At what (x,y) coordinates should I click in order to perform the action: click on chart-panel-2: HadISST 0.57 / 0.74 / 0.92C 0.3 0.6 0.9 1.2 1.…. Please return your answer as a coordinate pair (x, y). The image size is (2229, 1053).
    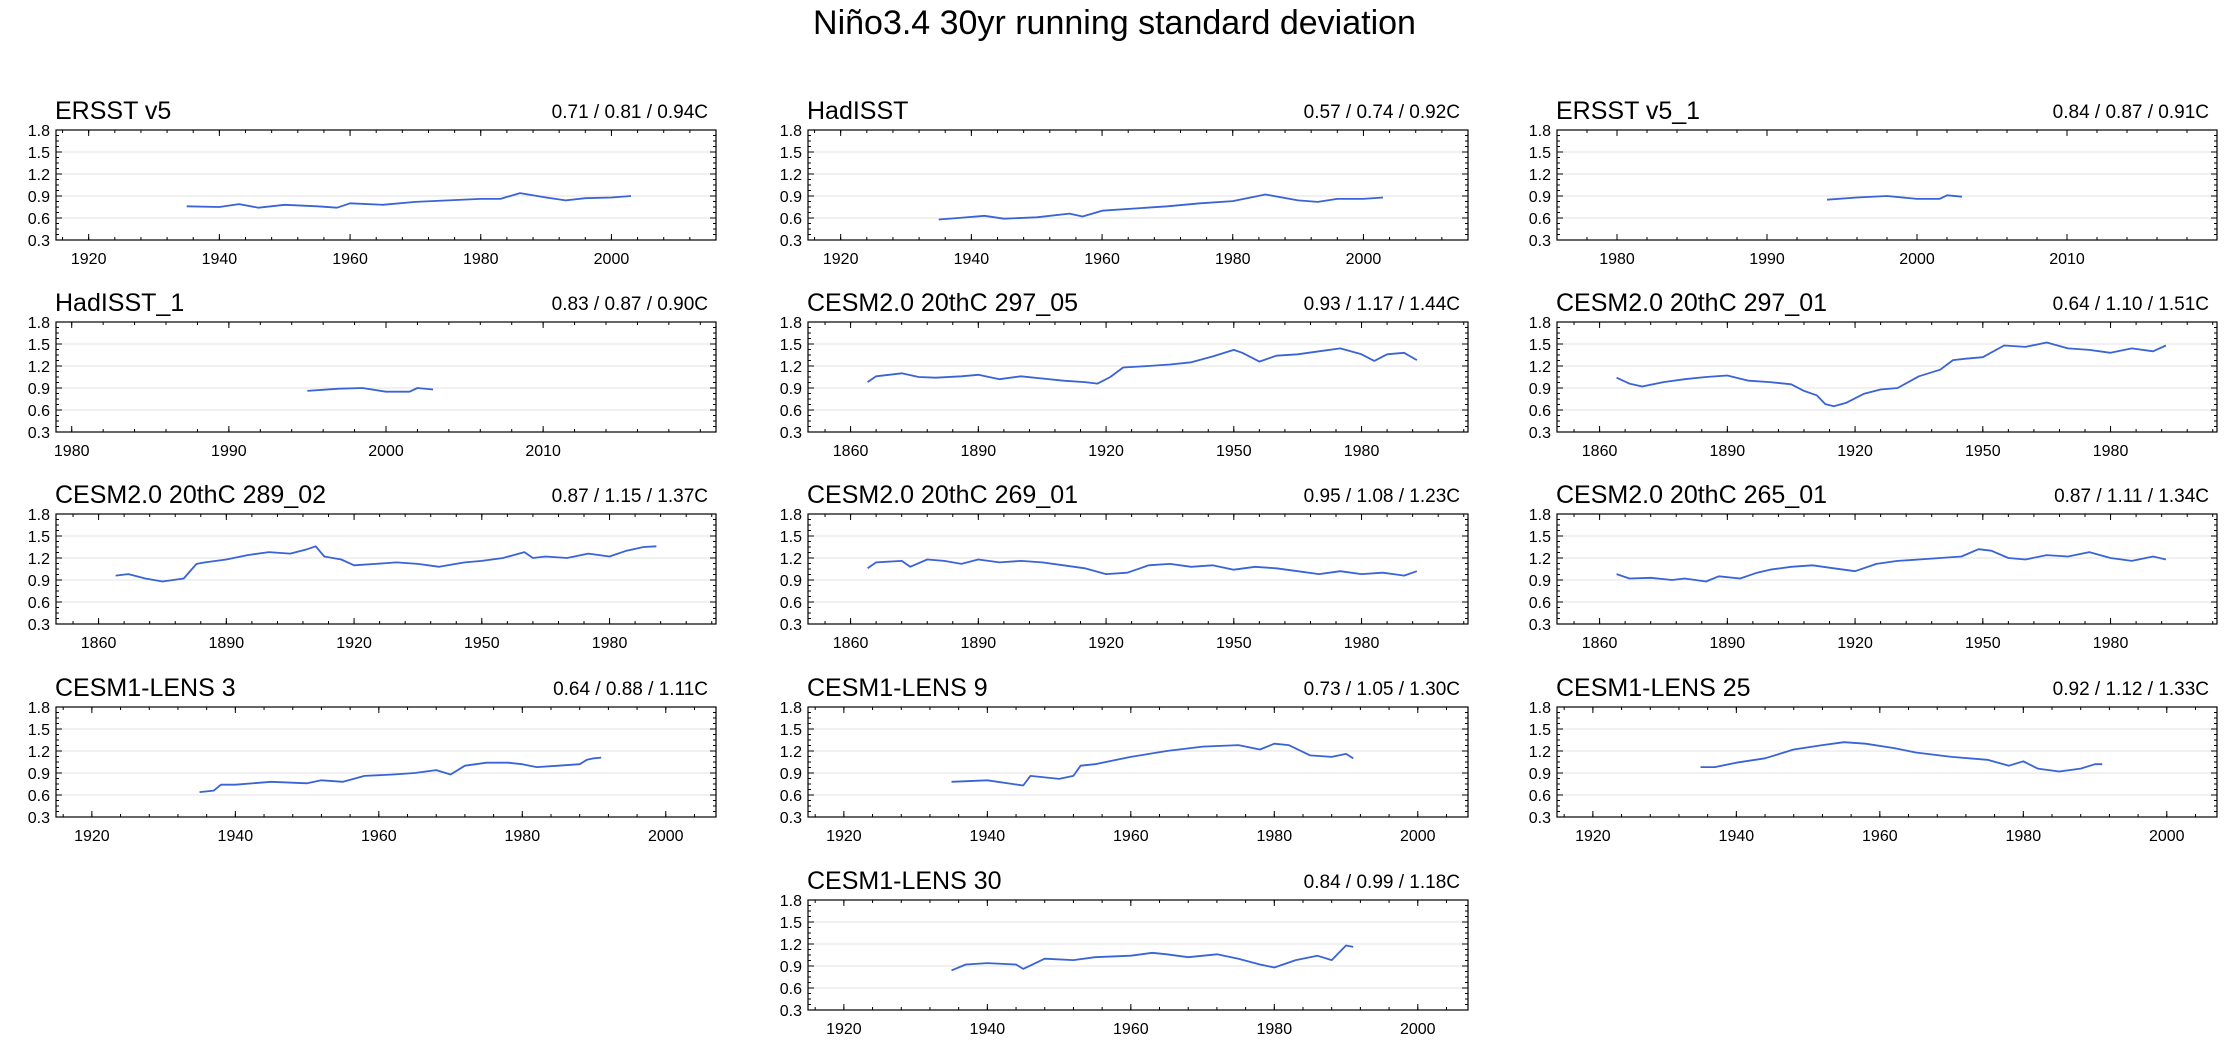
    Looking at the image, I should click on (1124, 182).